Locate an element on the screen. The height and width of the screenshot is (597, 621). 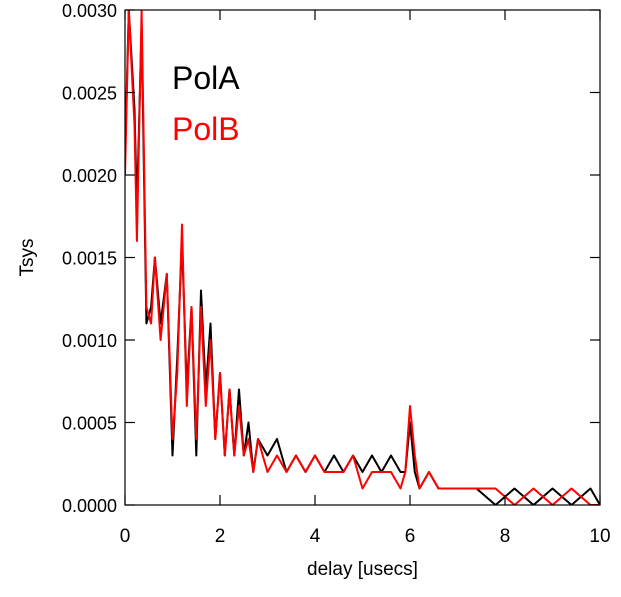
y-tick-label: 0.0005 is located at coordinates (89, 424).